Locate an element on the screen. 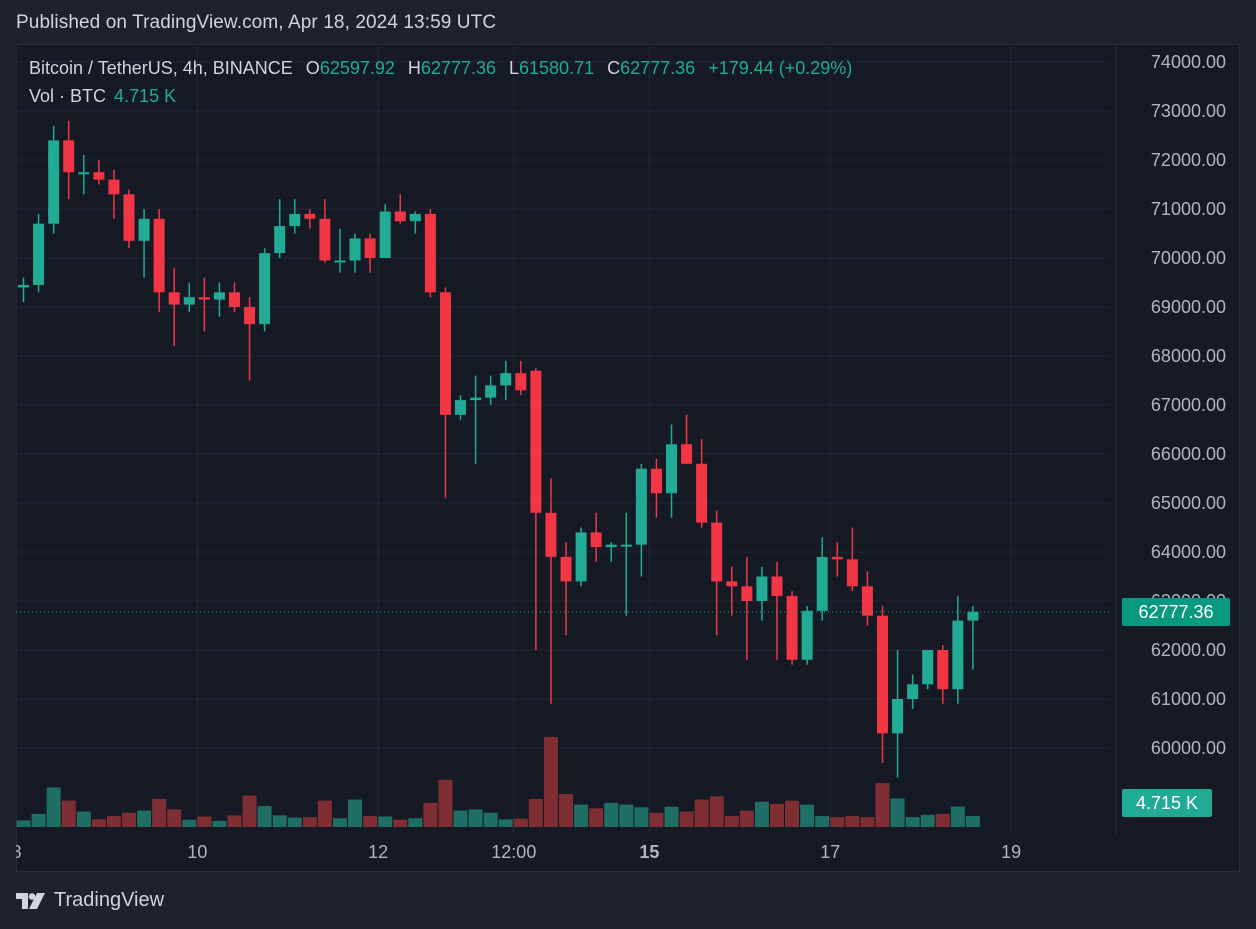 The image size is (1256, 929). y-tick-label: 67000.00 is located at coordinates (1188, 405).